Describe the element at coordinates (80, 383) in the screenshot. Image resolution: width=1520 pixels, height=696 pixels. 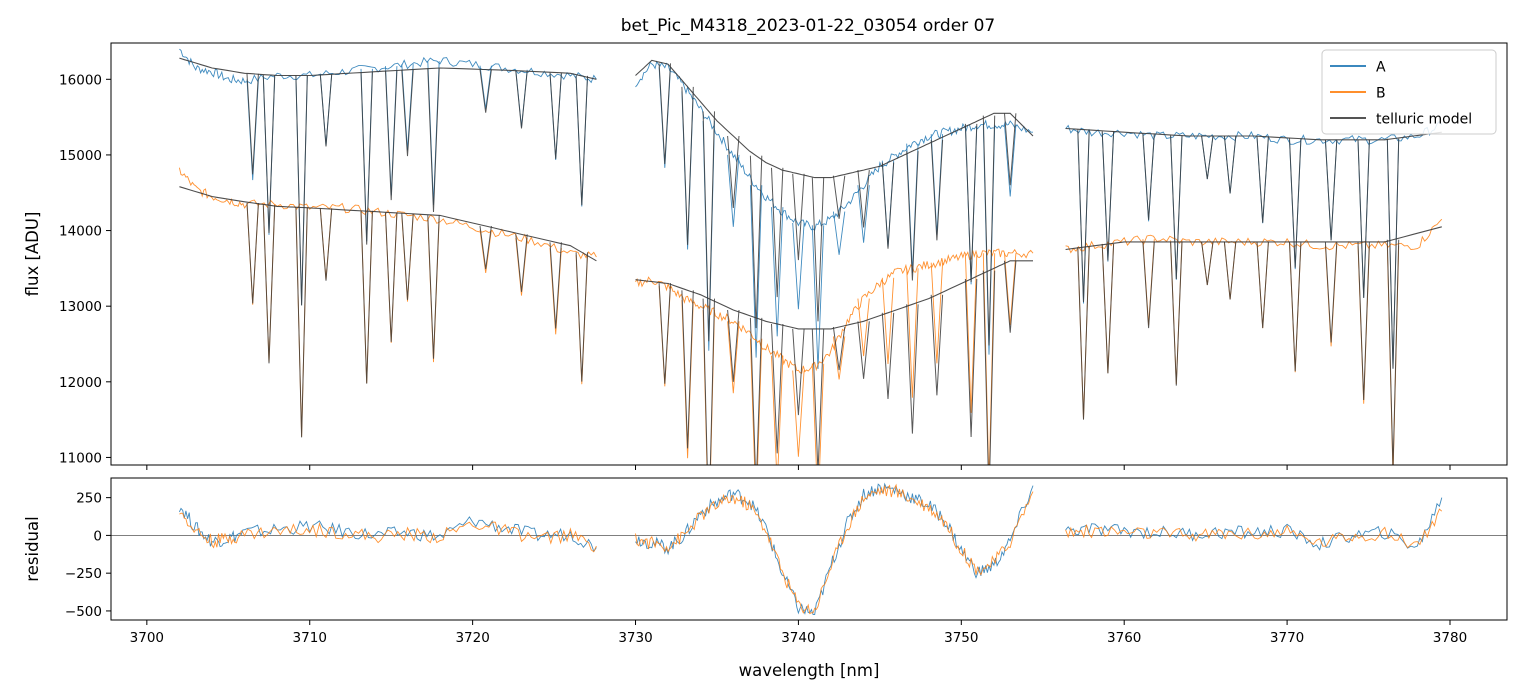
I see `y-tick-label: 12000` at that location.